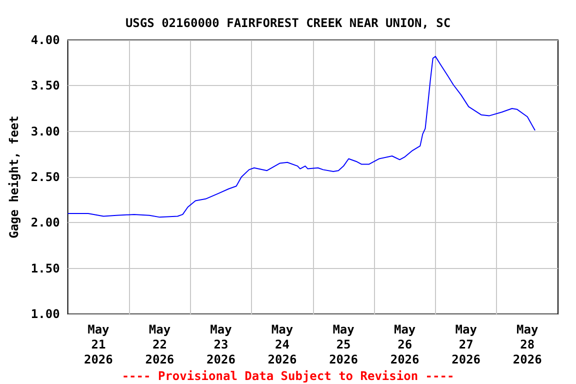  What do you see at coordinates (45, 314) in the screenshot?
I see `y-tick-label: 1.00` at bounding box center [45, 314].